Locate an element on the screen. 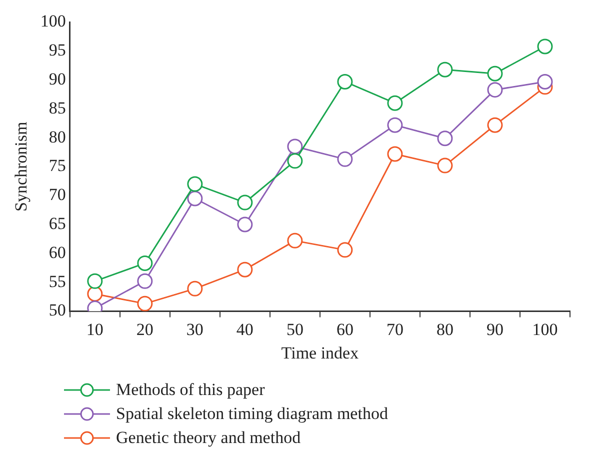  x-tick-label: 30 is located at coordinates (195, 329).